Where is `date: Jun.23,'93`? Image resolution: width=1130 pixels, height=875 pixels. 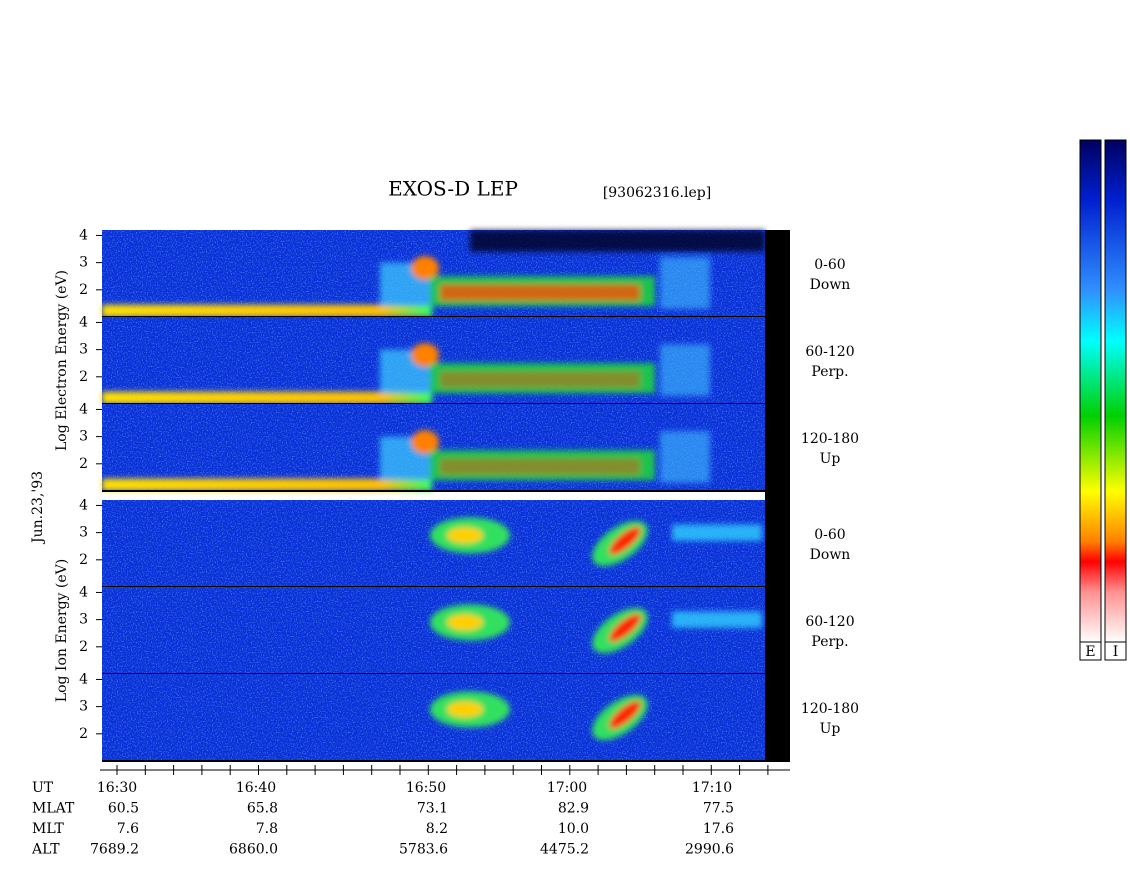
date: Jun.23,'93 is located at coordinates (38, 508).